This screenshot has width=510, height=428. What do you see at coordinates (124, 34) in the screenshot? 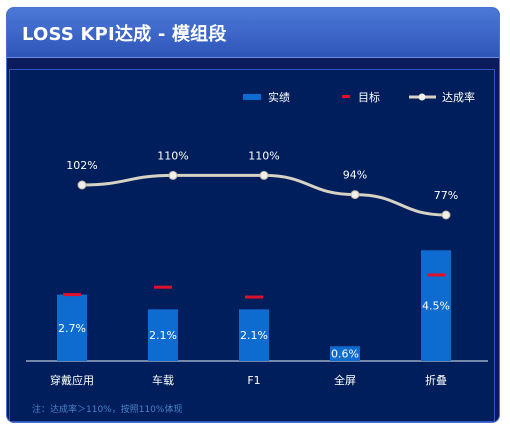
I see `panel-title: LOSS KPI达成 - 模组段` at bounding box center [124, 34].